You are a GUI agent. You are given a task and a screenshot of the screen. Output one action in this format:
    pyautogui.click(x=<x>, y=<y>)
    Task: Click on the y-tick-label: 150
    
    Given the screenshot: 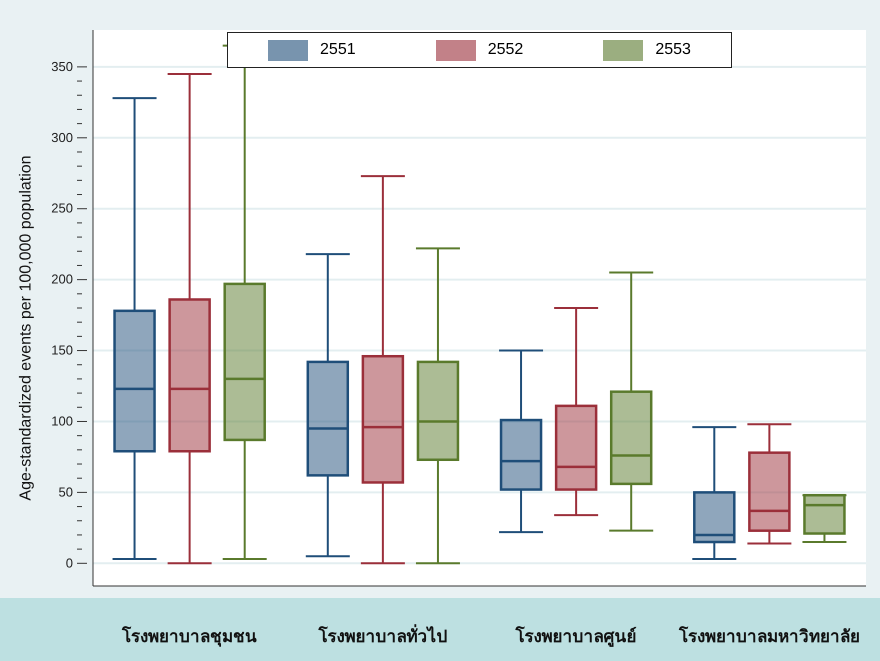 What is the action you would take?
    pyautogui.click(x=62, y=350)
    